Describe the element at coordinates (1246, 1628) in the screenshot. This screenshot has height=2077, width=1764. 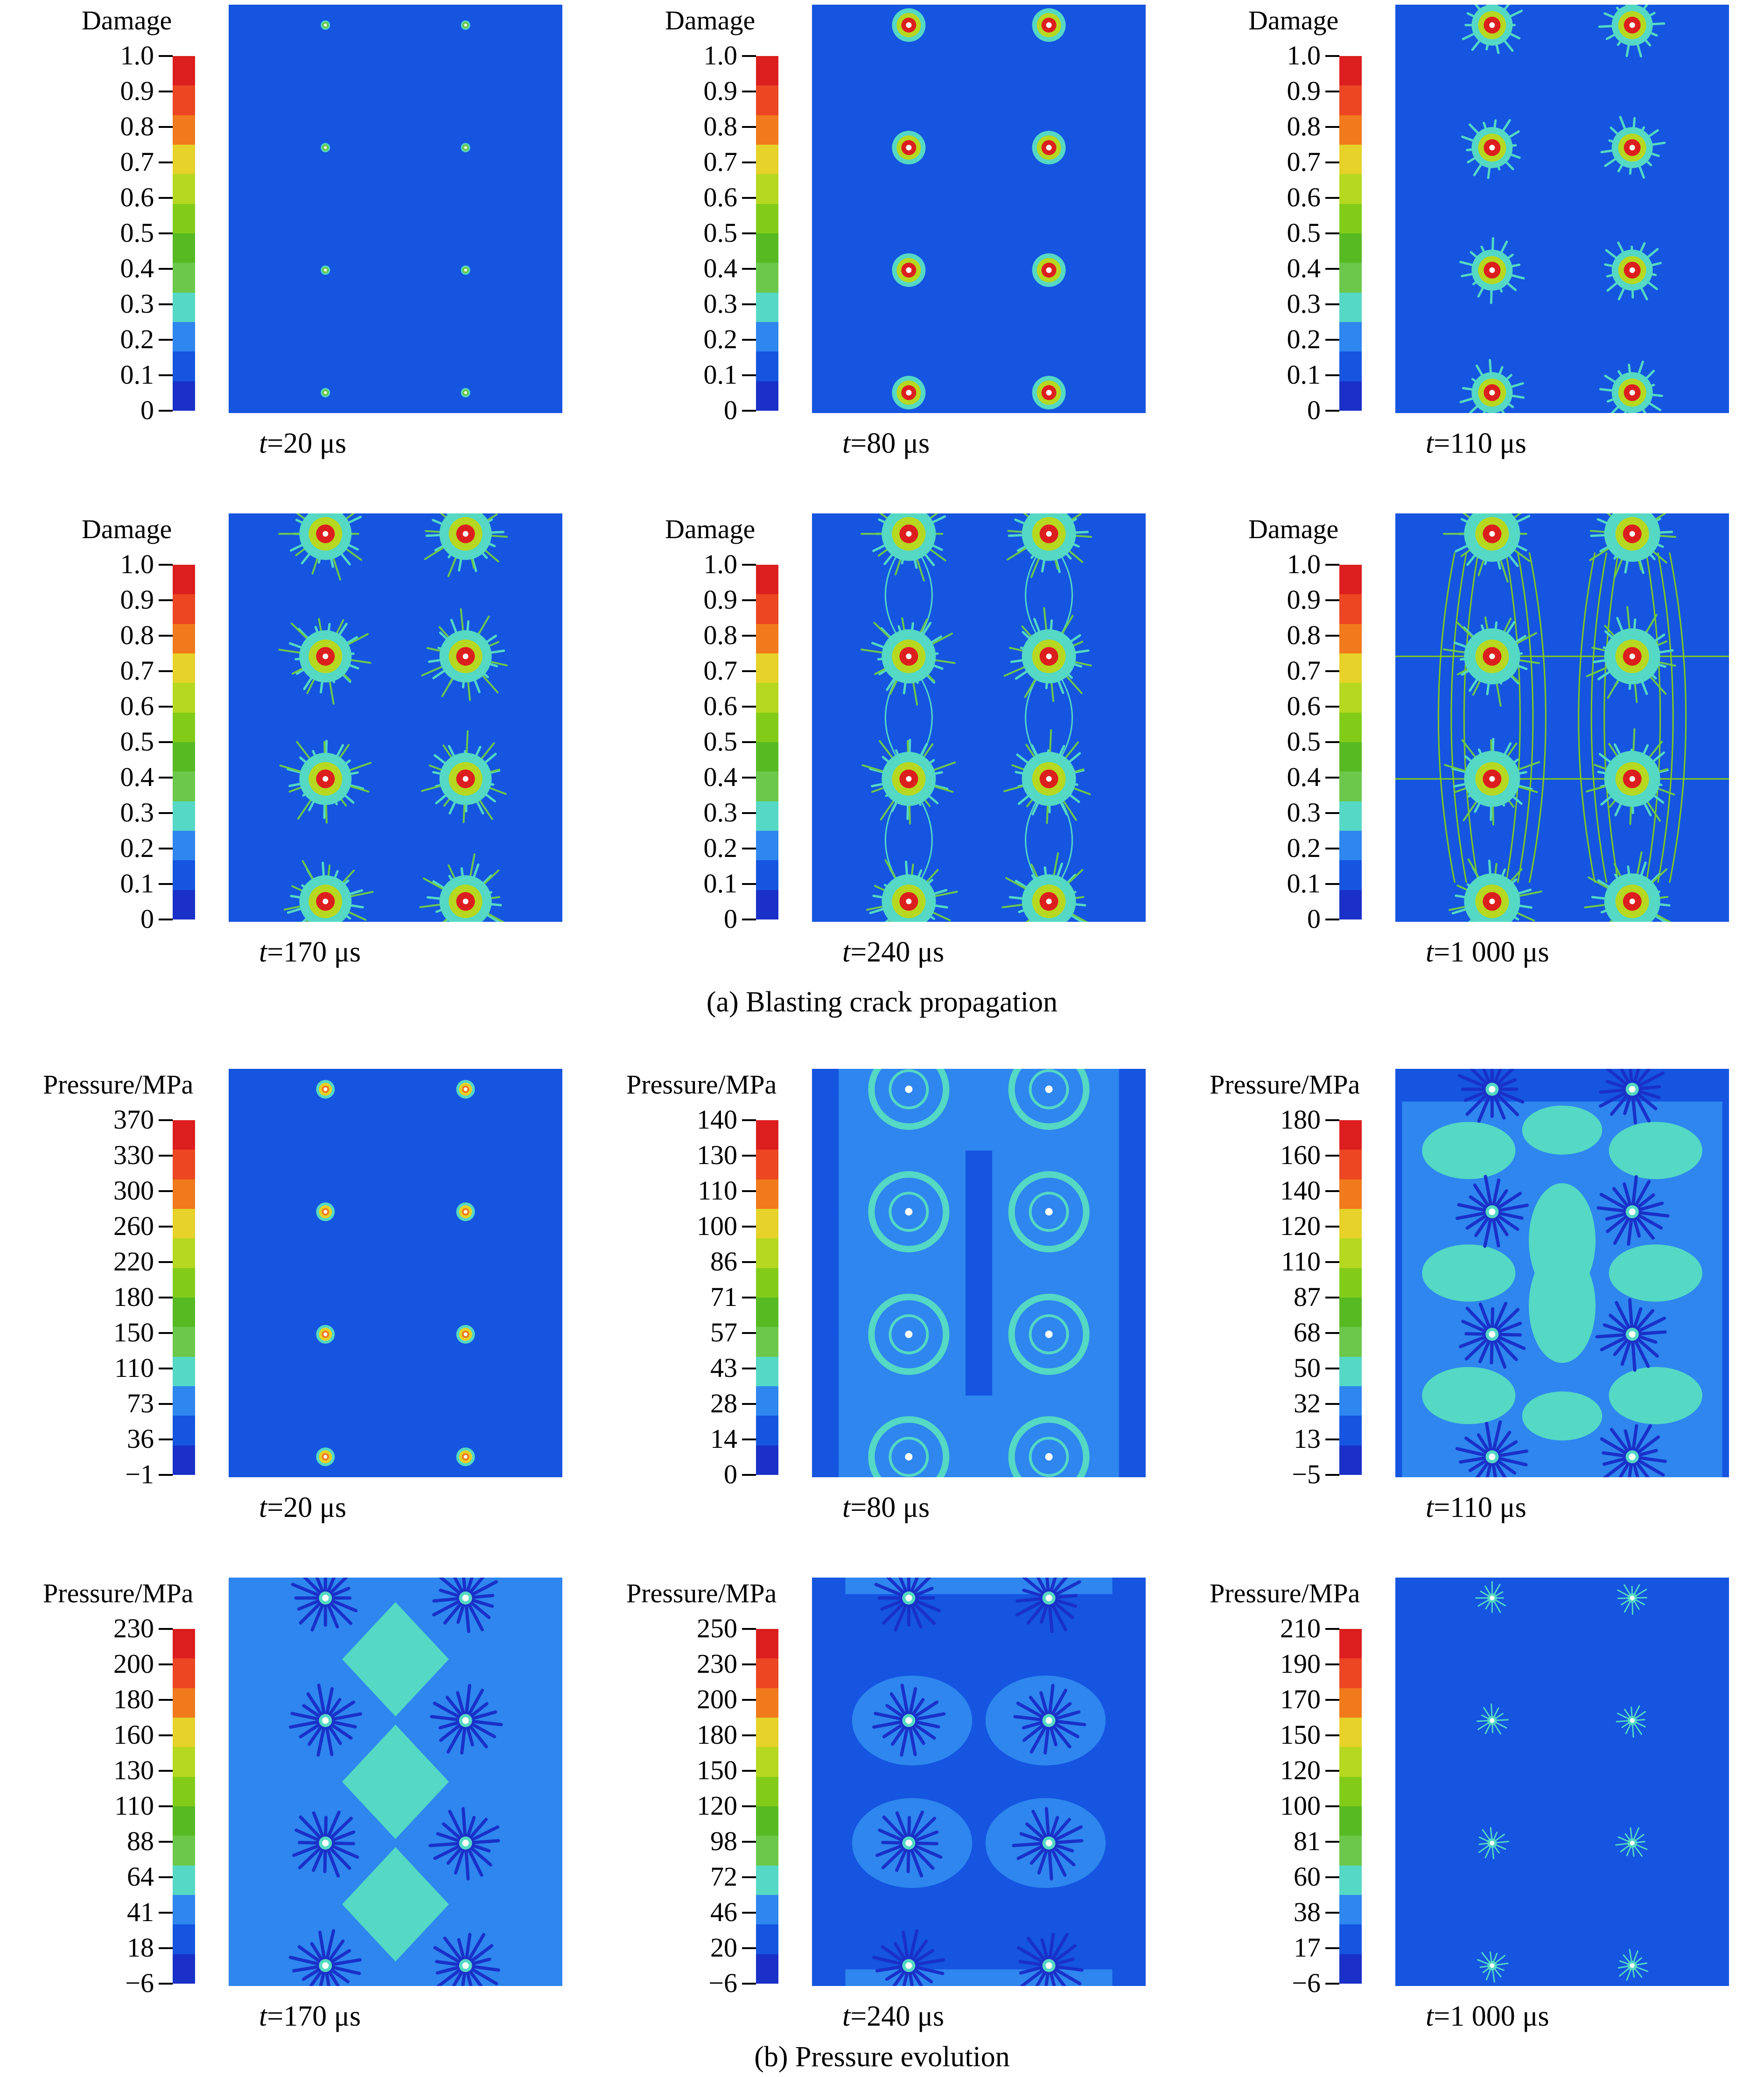
I see `colorbar-tick-label: 210` at that location.